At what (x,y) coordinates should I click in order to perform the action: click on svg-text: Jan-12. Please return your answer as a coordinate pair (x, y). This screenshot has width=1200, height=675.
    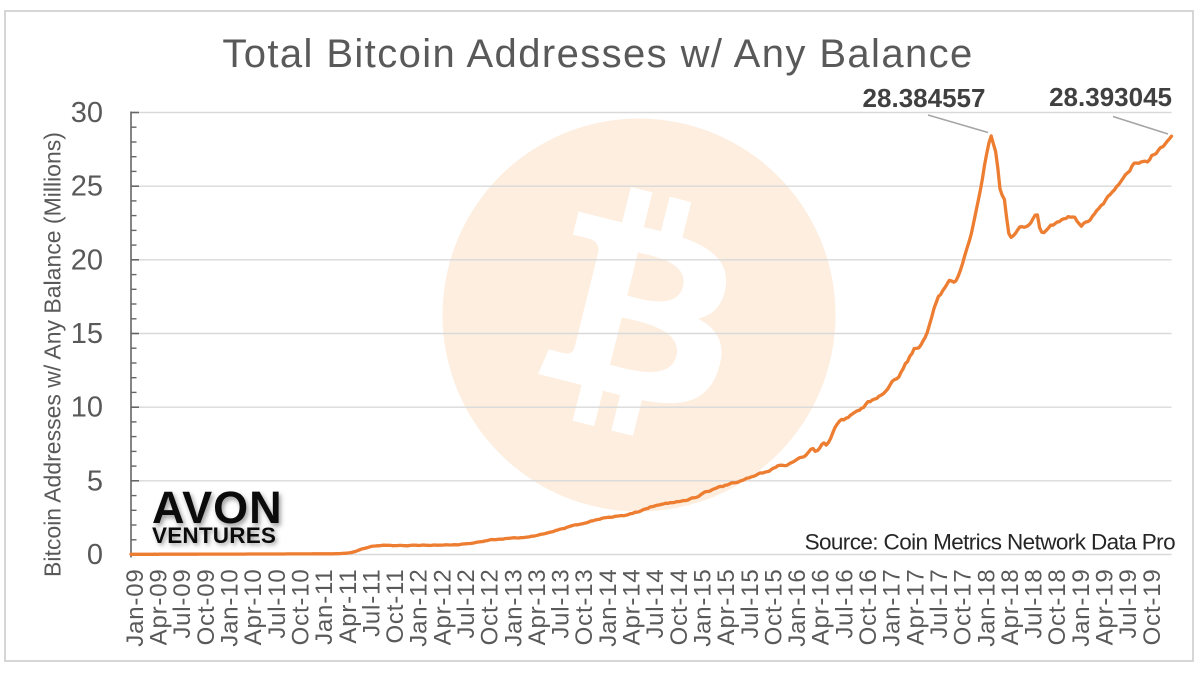
    Looking at the image, I should click on (419, 608).